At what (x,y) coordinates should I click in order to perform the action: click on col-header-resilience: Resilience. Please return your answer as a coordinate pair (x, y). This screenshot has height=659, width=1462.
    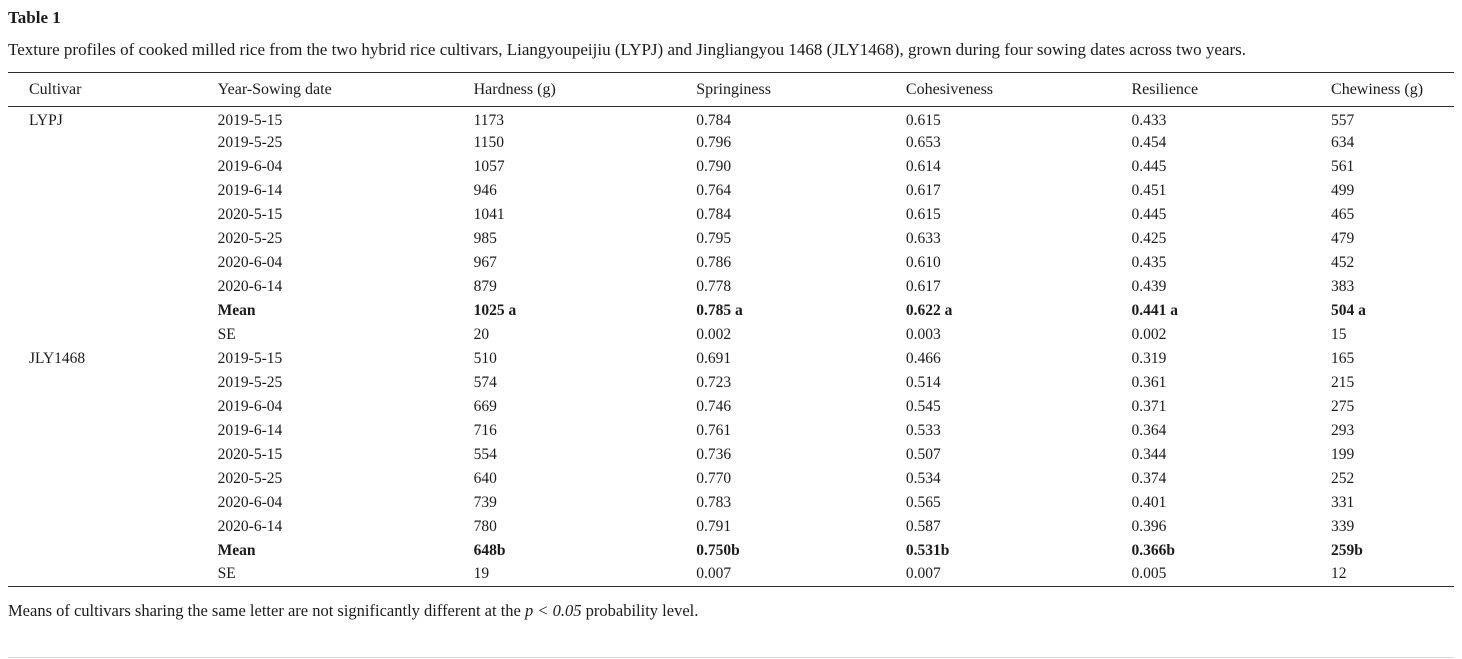
    Looking at the image, I should click on (1231, 89).